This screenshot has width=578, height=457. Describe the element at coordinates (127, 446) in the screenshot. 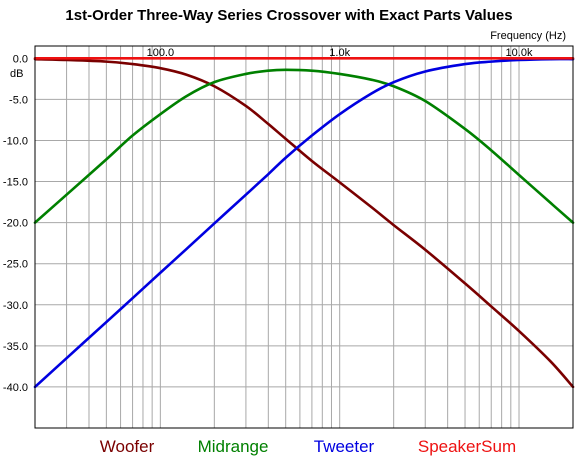

I see `legend-entry-woofer: Woofer` at that location.